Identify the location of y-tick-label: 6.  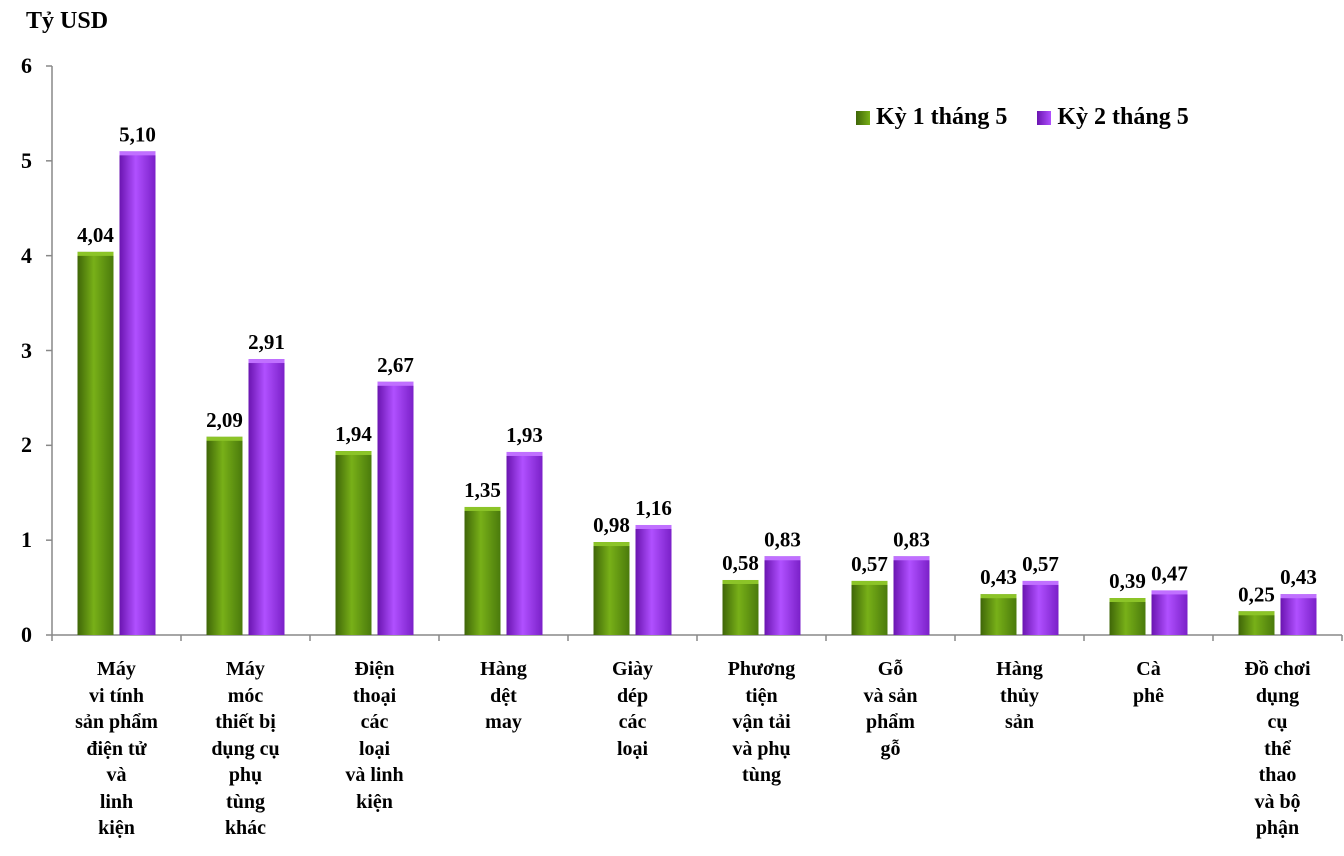
(26, 65).